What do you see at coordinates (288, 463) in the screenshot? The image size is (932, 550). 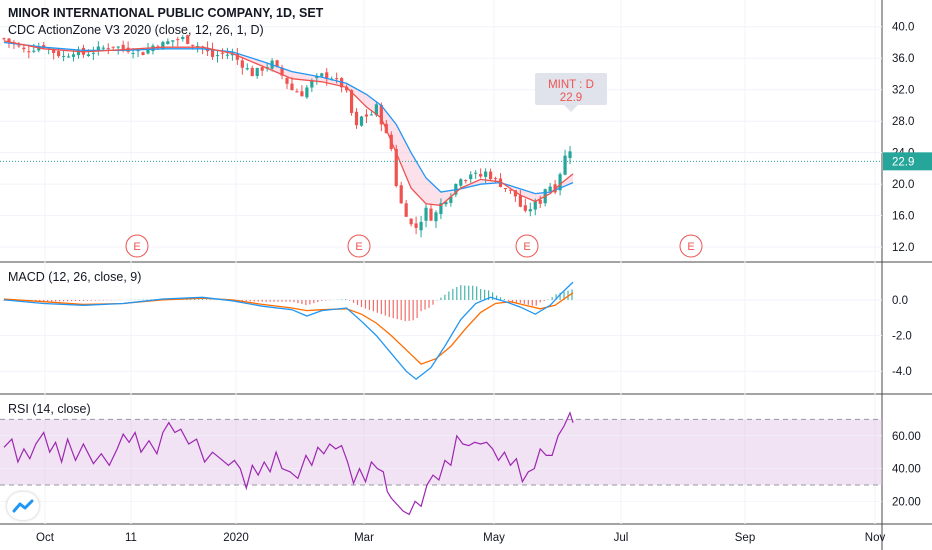 I see `rsi-line` at bounding box center [288, 463].